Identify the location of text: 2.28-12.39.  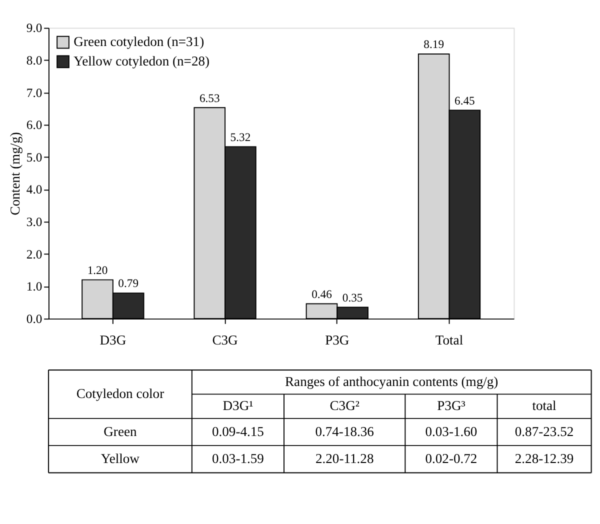
(544, 458).